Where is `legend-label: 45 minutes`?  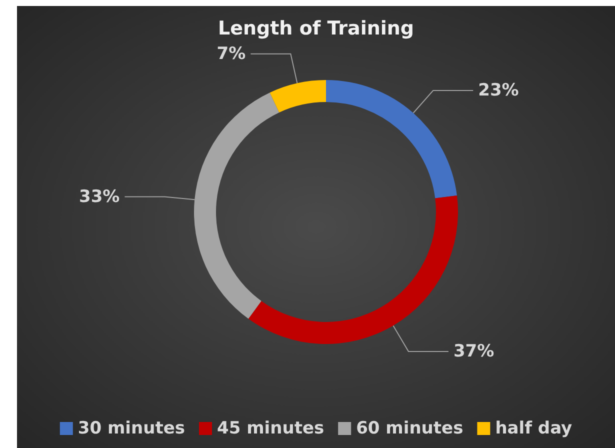 legend-label: 45 minutes is located at coordinates (270, 428).